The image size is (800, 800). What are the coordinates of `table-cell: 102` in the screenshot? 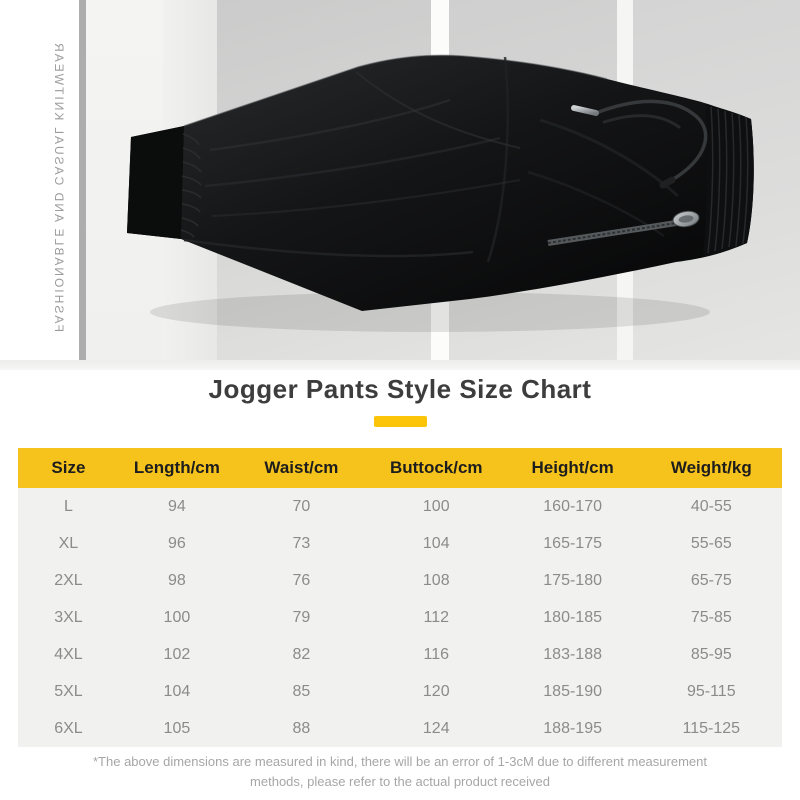 It's located at (177, 654).